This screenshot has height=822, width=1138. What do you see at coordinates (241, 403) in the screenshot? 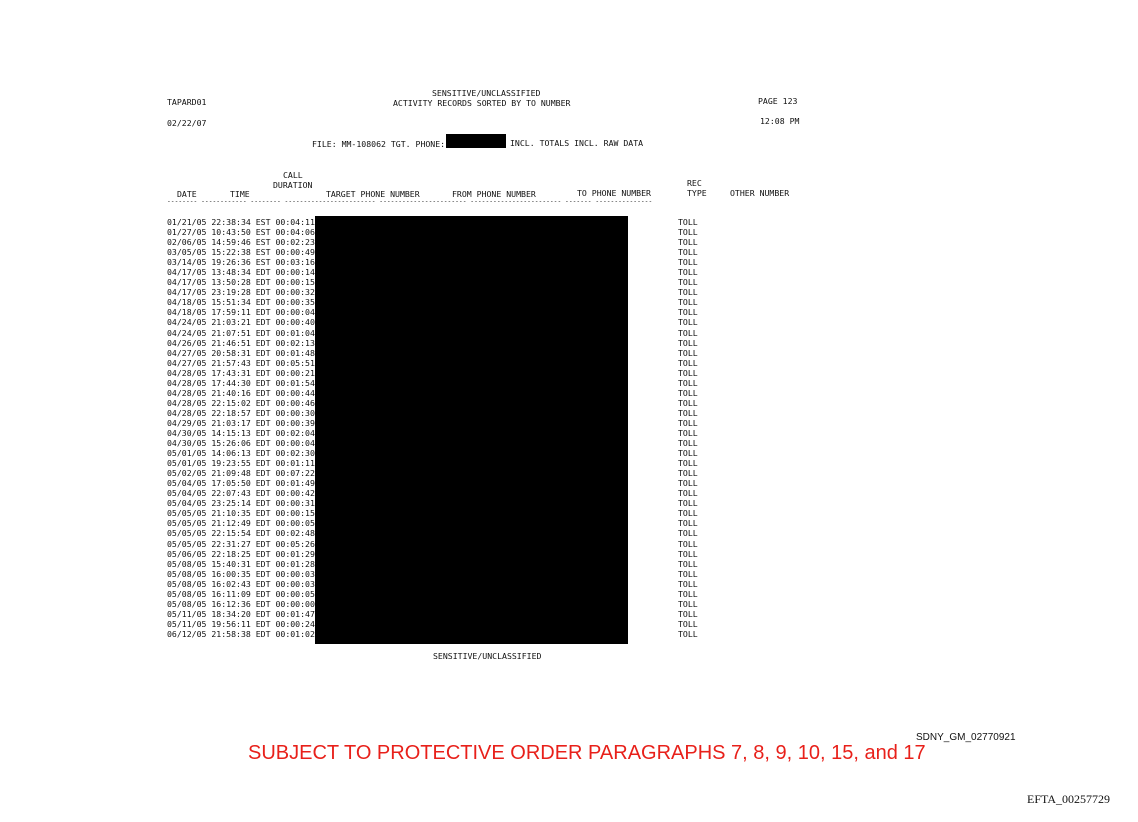
I see `table-row: 04/28/05 22:15:02 EDT 00:00:46` at bounding box center [241, 403].